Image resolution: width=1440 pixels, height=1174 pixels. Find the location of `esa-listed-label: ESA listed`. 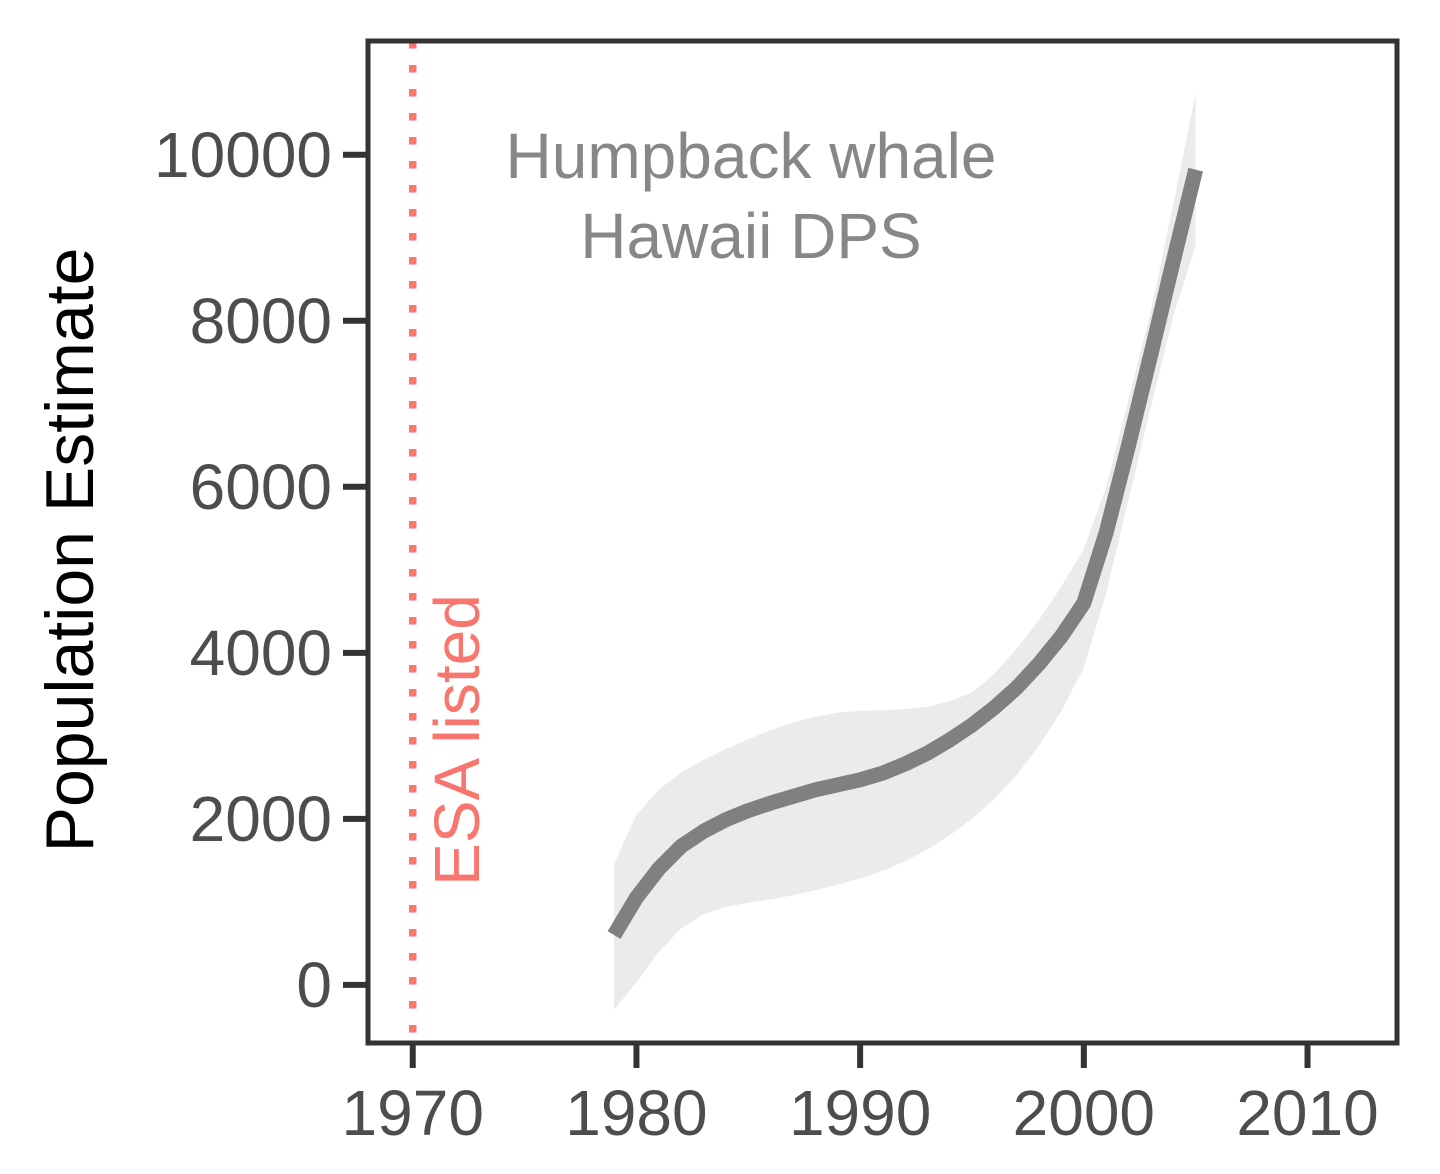

esa-listed-label: ESA listed is located at coordinates (457, 740).